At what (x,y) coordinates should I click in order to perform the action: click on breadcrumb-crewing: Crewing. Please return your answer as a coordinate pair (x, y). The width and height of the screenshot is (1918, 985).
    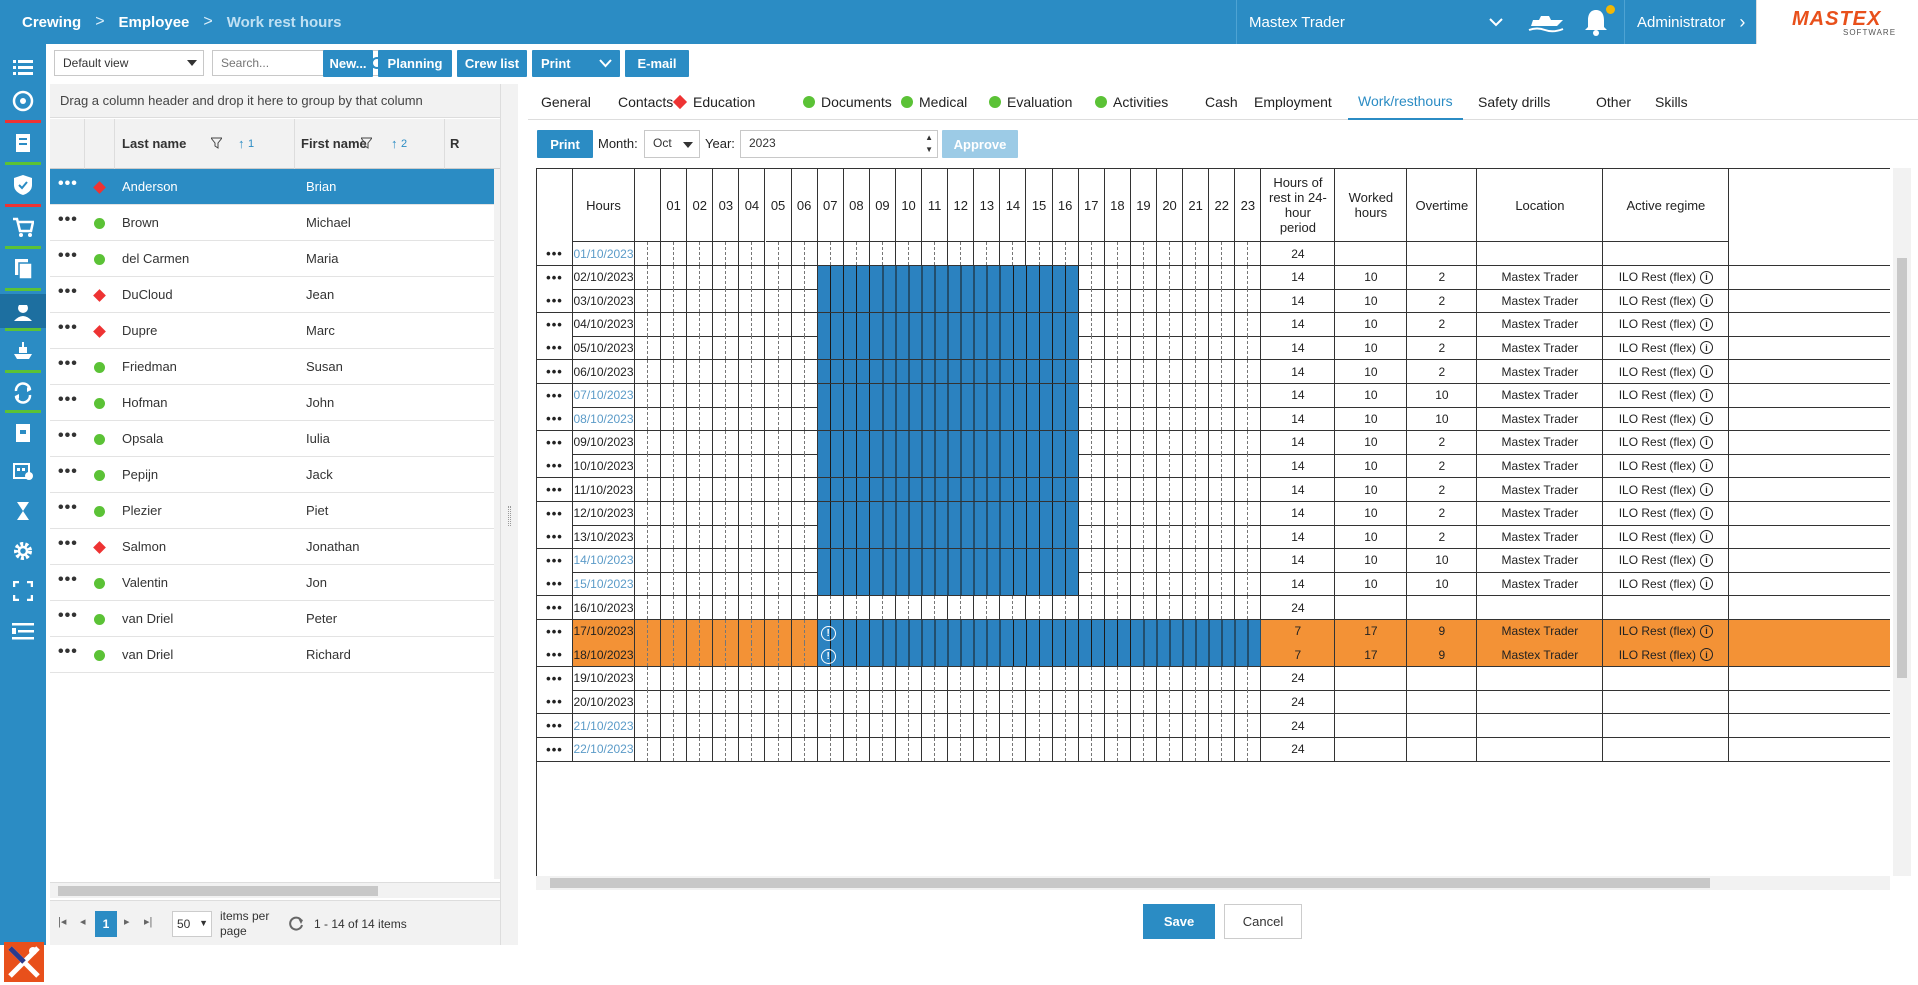
    Looking at the image, I should click on (52, 22).